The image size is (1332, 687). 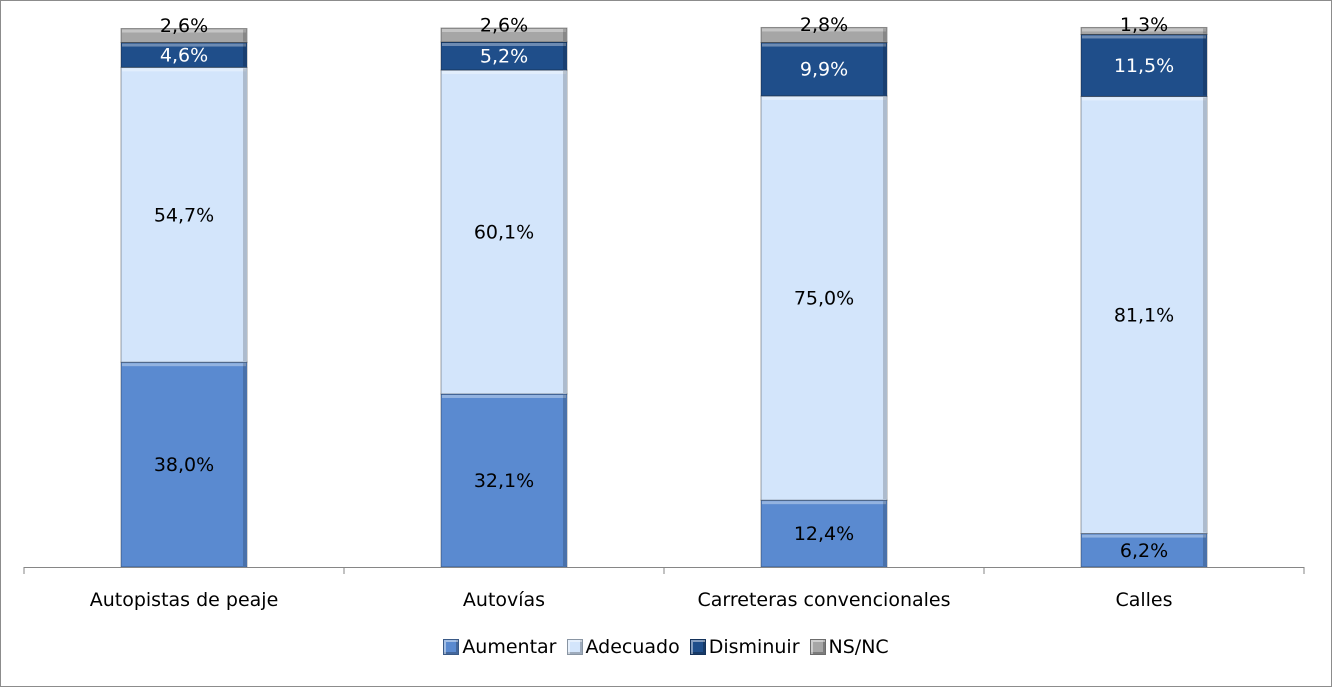 I want to click on bar-adecuado-autovias, so click(x=504, y=232).